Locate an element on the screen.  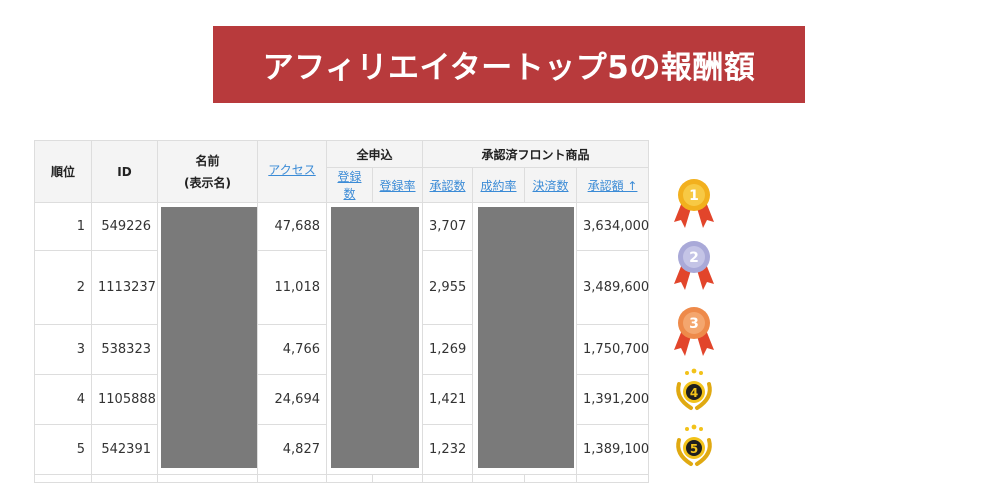
approved-cell: 3,707 is located at coordinates (448, 226).